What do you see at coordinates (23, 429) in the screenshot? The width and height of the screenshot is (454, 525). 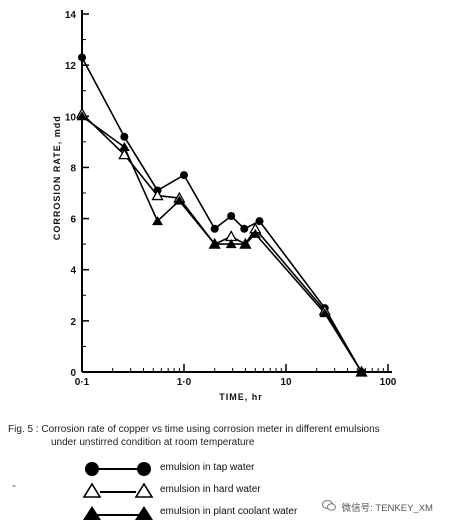 I see `caption-prefix: Fig. 5 :` at bounding box center [23, 429].